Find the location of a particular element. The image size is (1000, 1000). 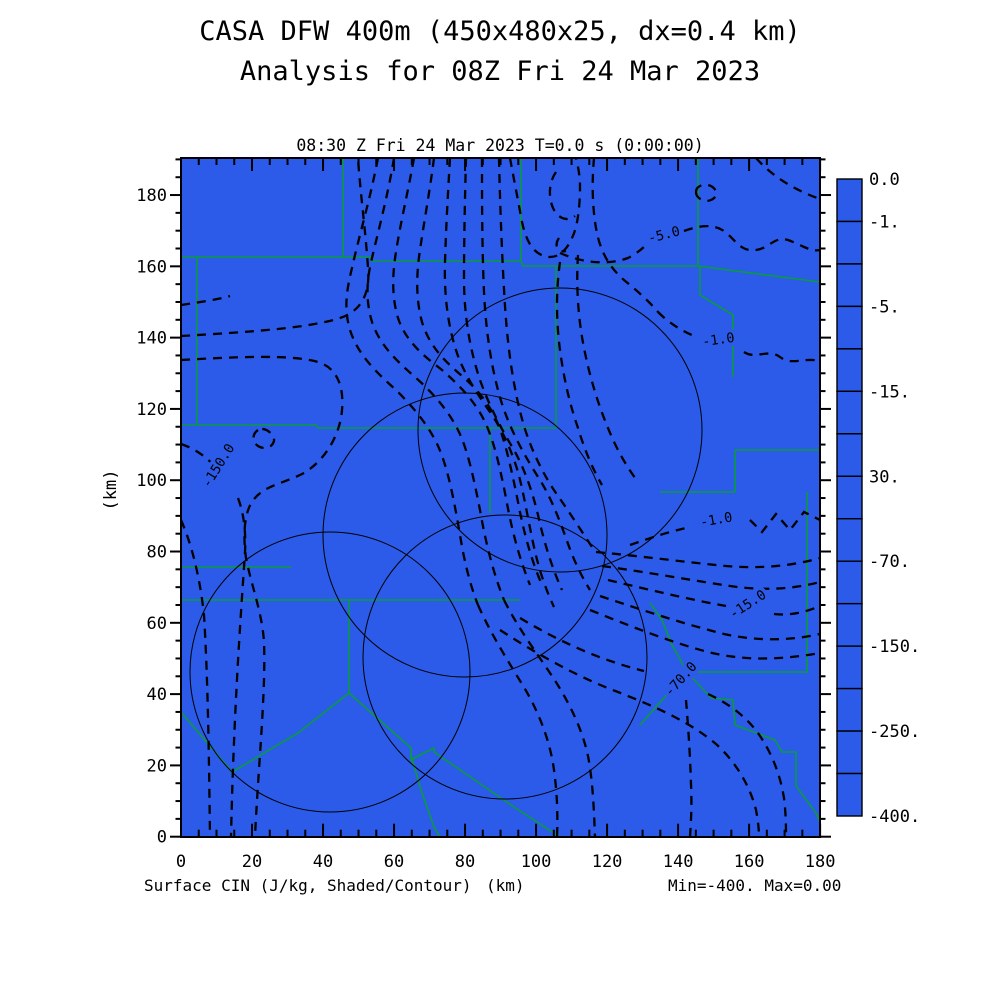

y-axis-tick-labels: 0 20 40 60 80 100 120 140 160 180 is located at coordinates (151, 517).